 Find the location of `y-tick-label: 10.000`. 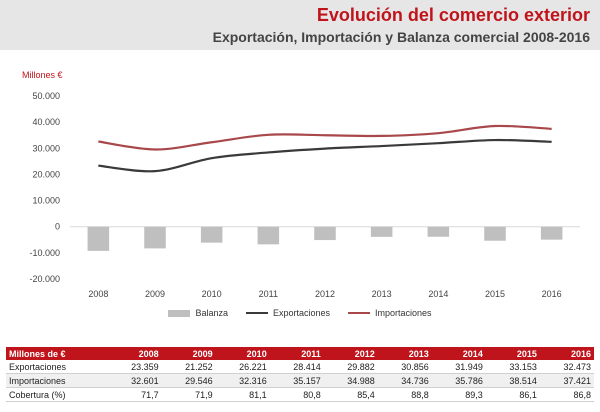

y-tick-label: 10.000 is located at coordinates (46, 201).